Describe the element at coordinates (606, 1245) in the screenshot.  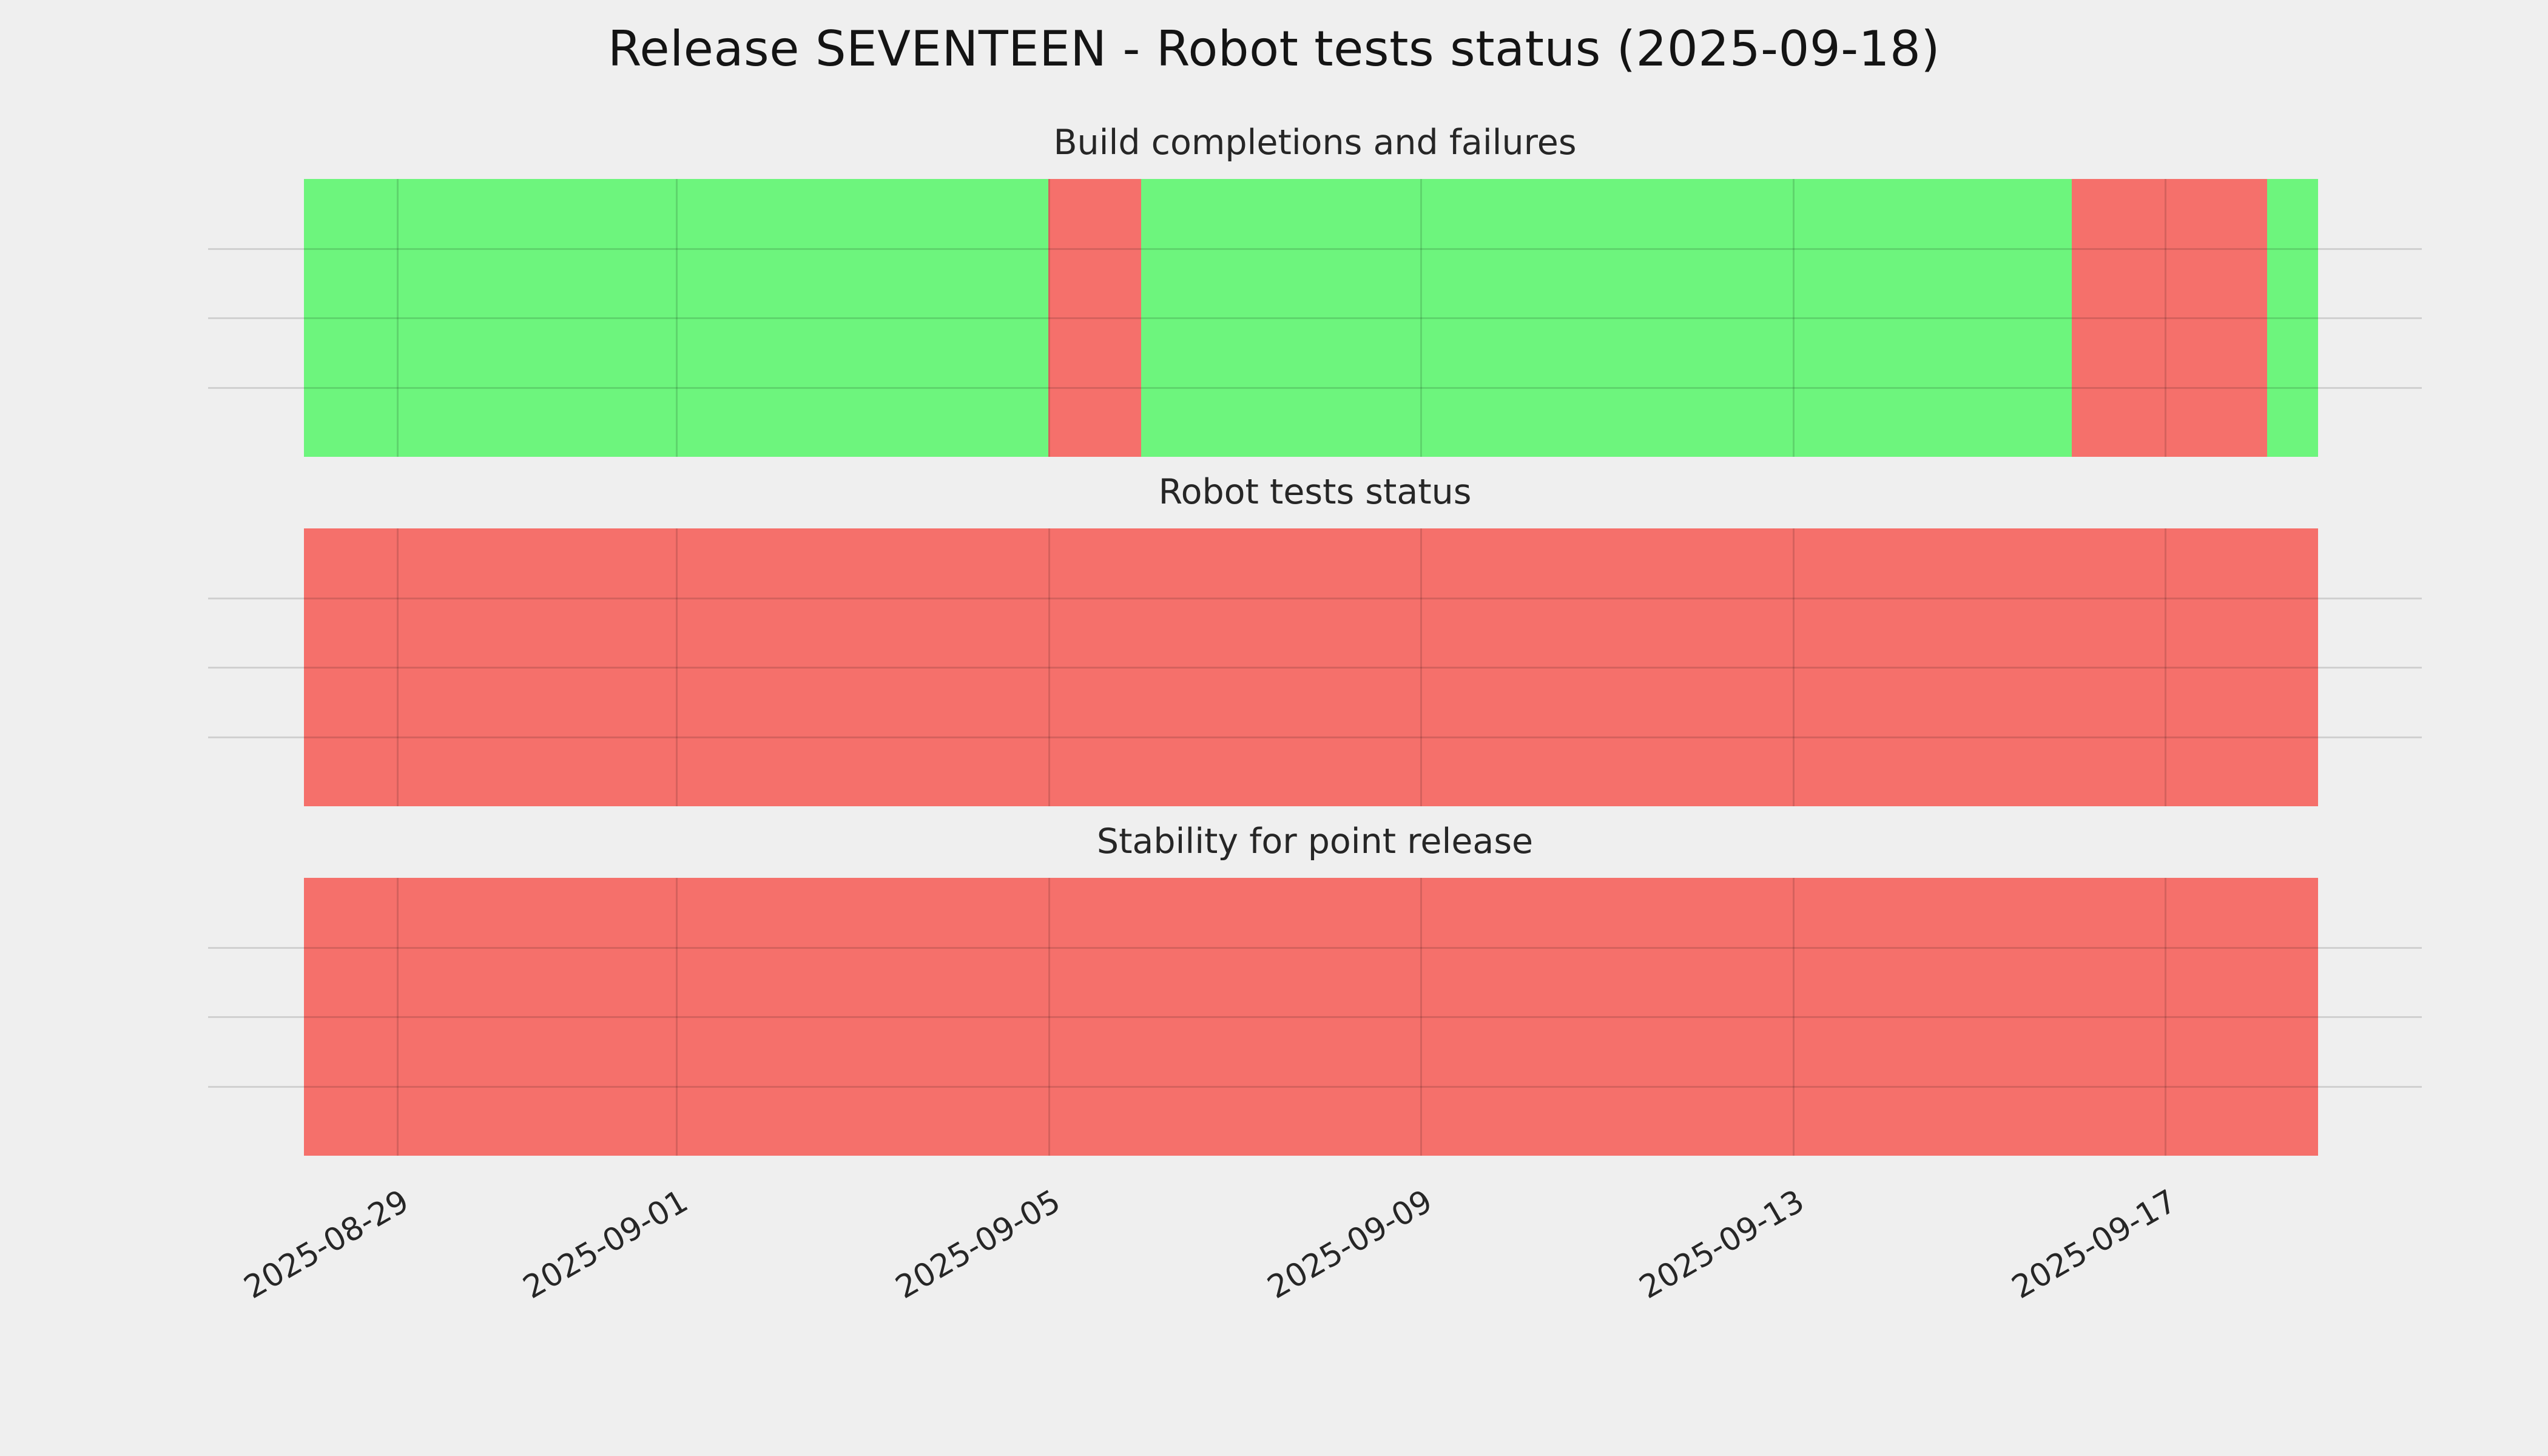
I see `x-tick-label: 2025-09-01` at that location.